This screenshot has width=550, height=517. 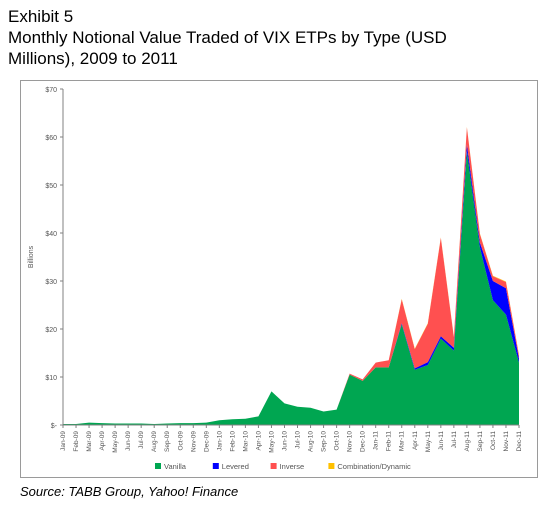 I want to click on legend-item: Levered, so click(x=230, y=466).